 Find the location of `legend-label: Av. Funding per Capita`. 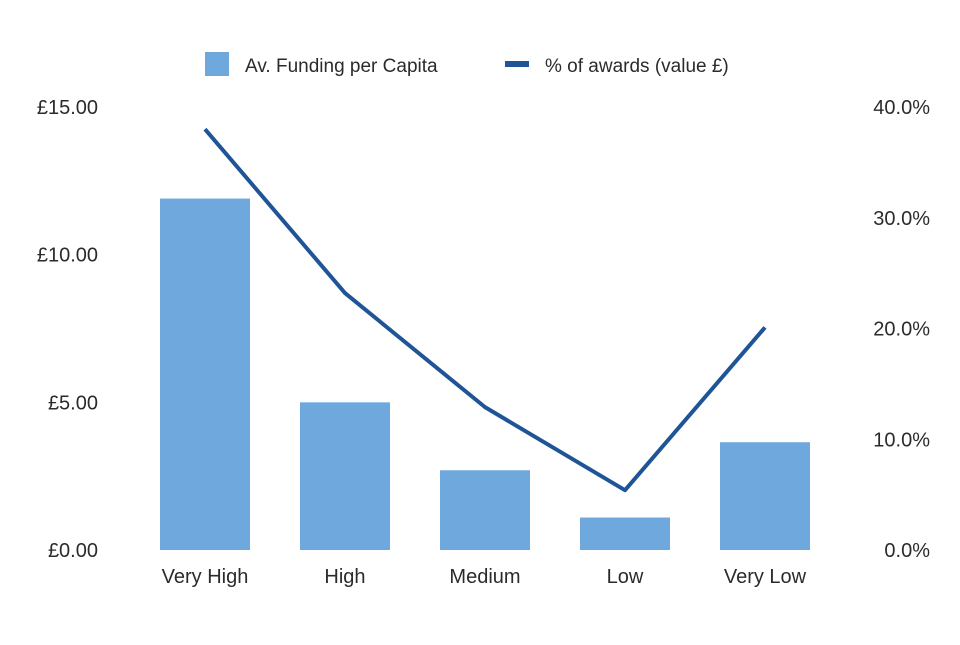

legend-label: Av. Funding per Capita is located at coordinates (341, 66).